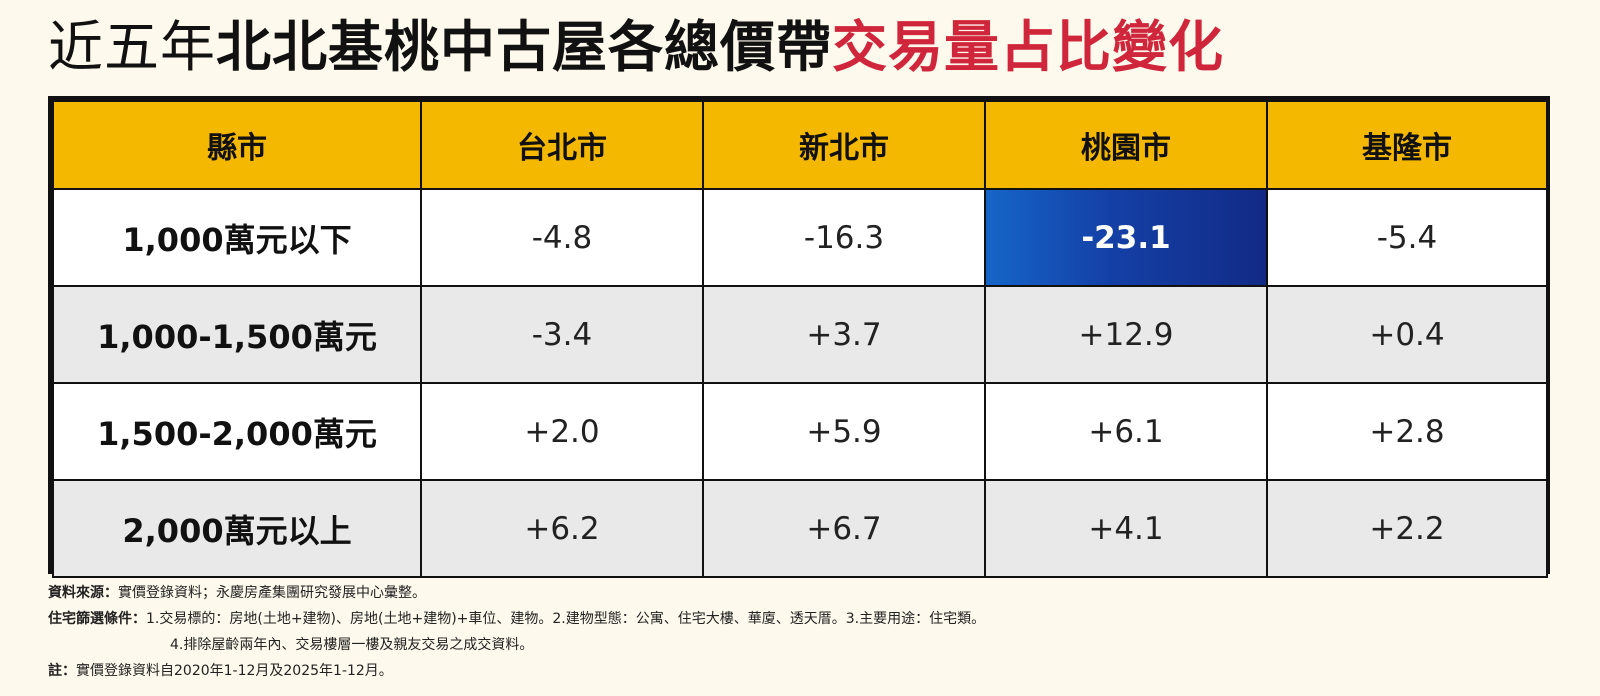 The height and width of the screenshot is (696, 1600). What do you see at coordinates (1126, 334) in the screenshot?
I see `table-cell: +12.9` at bounding box center [1126, 334].